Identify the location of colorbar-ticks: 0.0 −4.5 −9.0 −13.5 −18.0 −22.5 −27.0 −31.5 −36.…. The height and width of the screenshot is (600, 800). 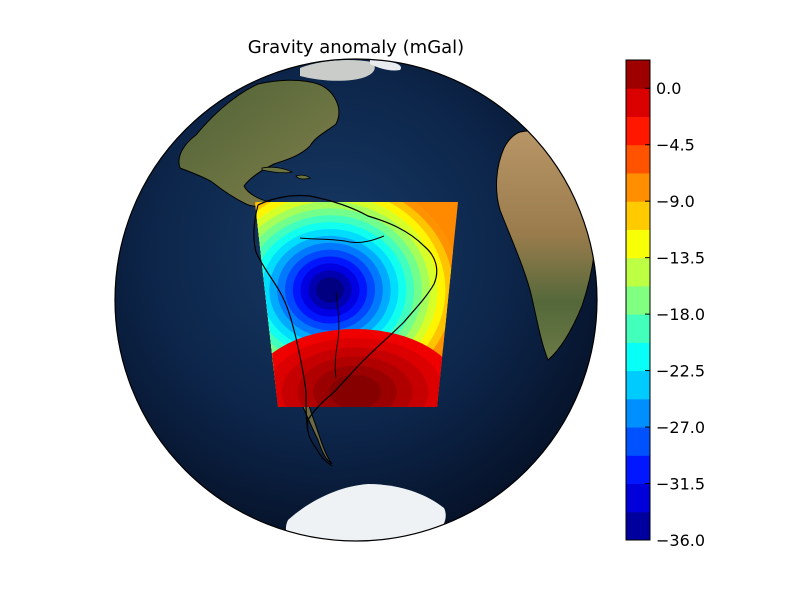
(675, 314).